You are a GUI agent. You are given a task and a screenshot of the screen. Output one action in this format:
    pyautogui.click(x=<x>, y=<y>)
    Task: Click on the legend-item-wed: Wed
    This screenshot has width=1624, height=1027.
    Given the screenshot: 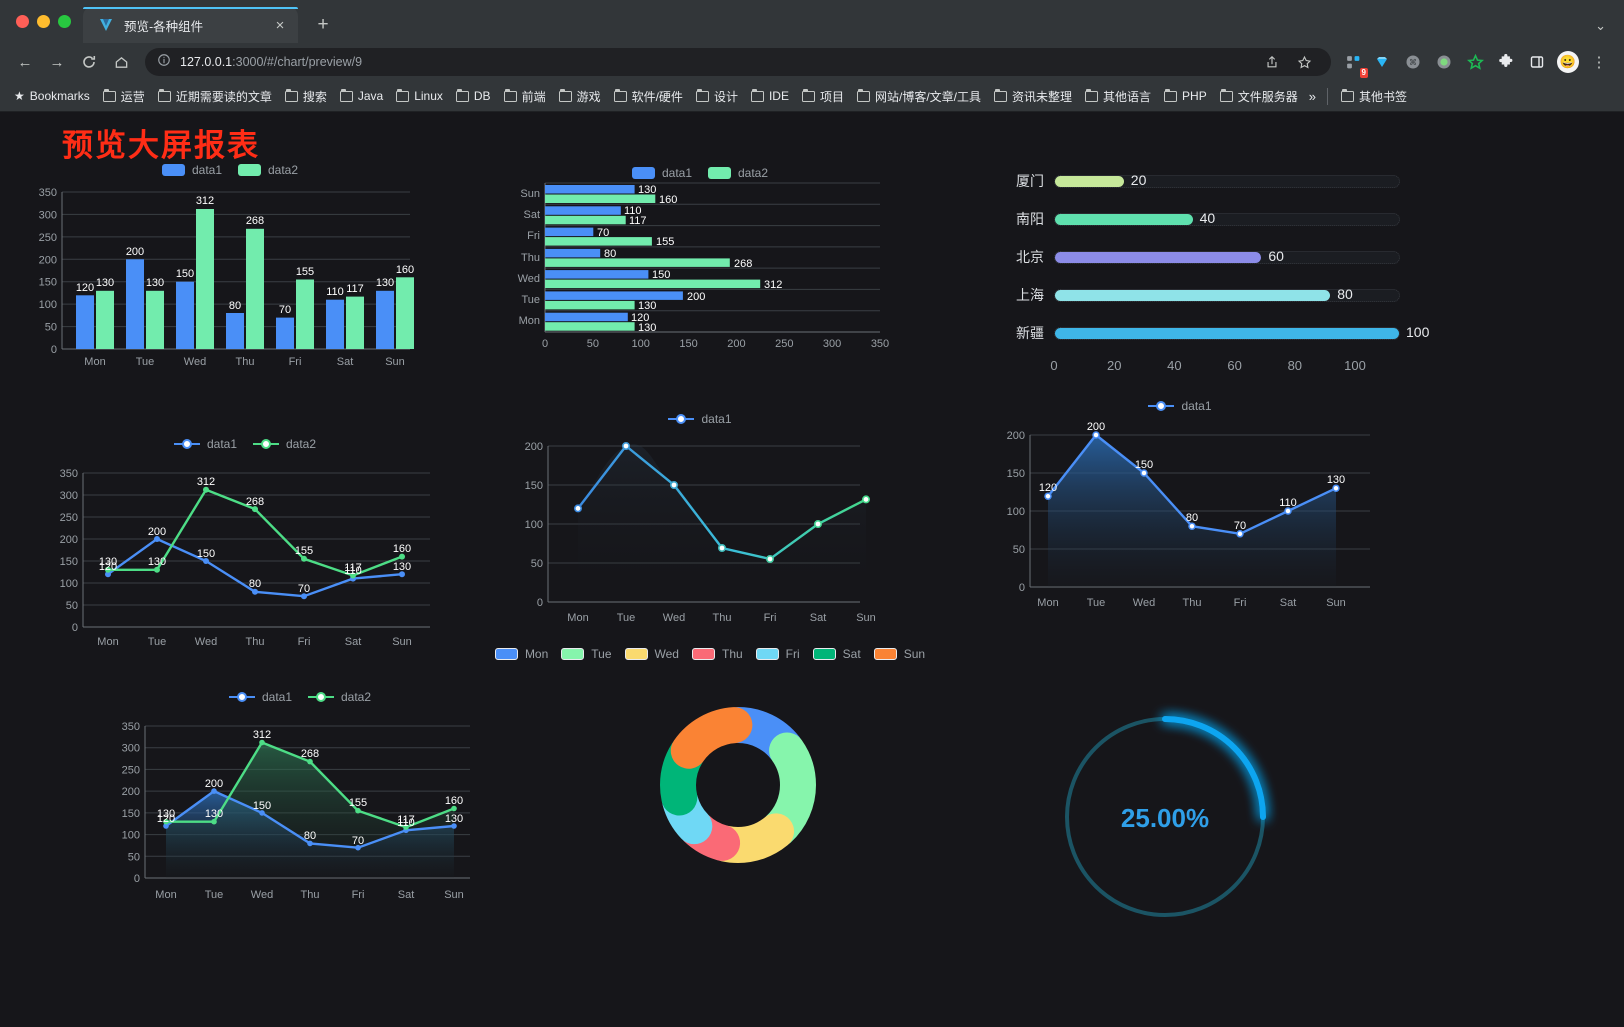 What is the action you would take?
    pyautogui.click(x=651, y=654)
    